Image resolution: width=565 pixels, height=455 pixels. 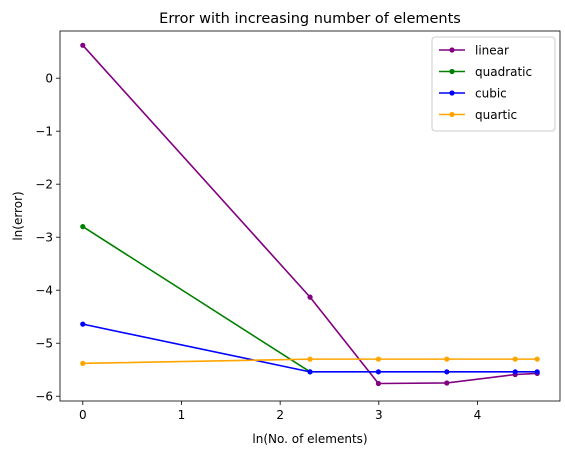 I want to click on x-axis: 0 1 2 3 4, so click(x=280, y=411).